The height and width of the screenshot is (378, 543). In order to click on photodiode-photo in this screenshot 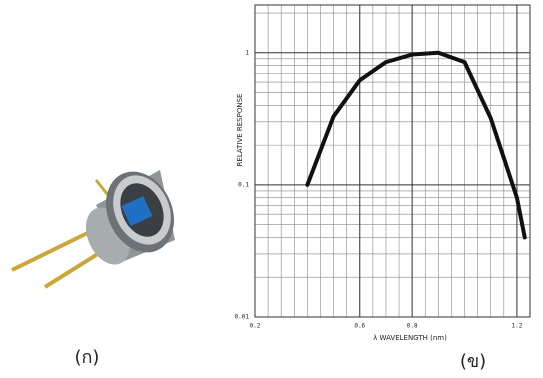, I will do `click(93, 229)`.